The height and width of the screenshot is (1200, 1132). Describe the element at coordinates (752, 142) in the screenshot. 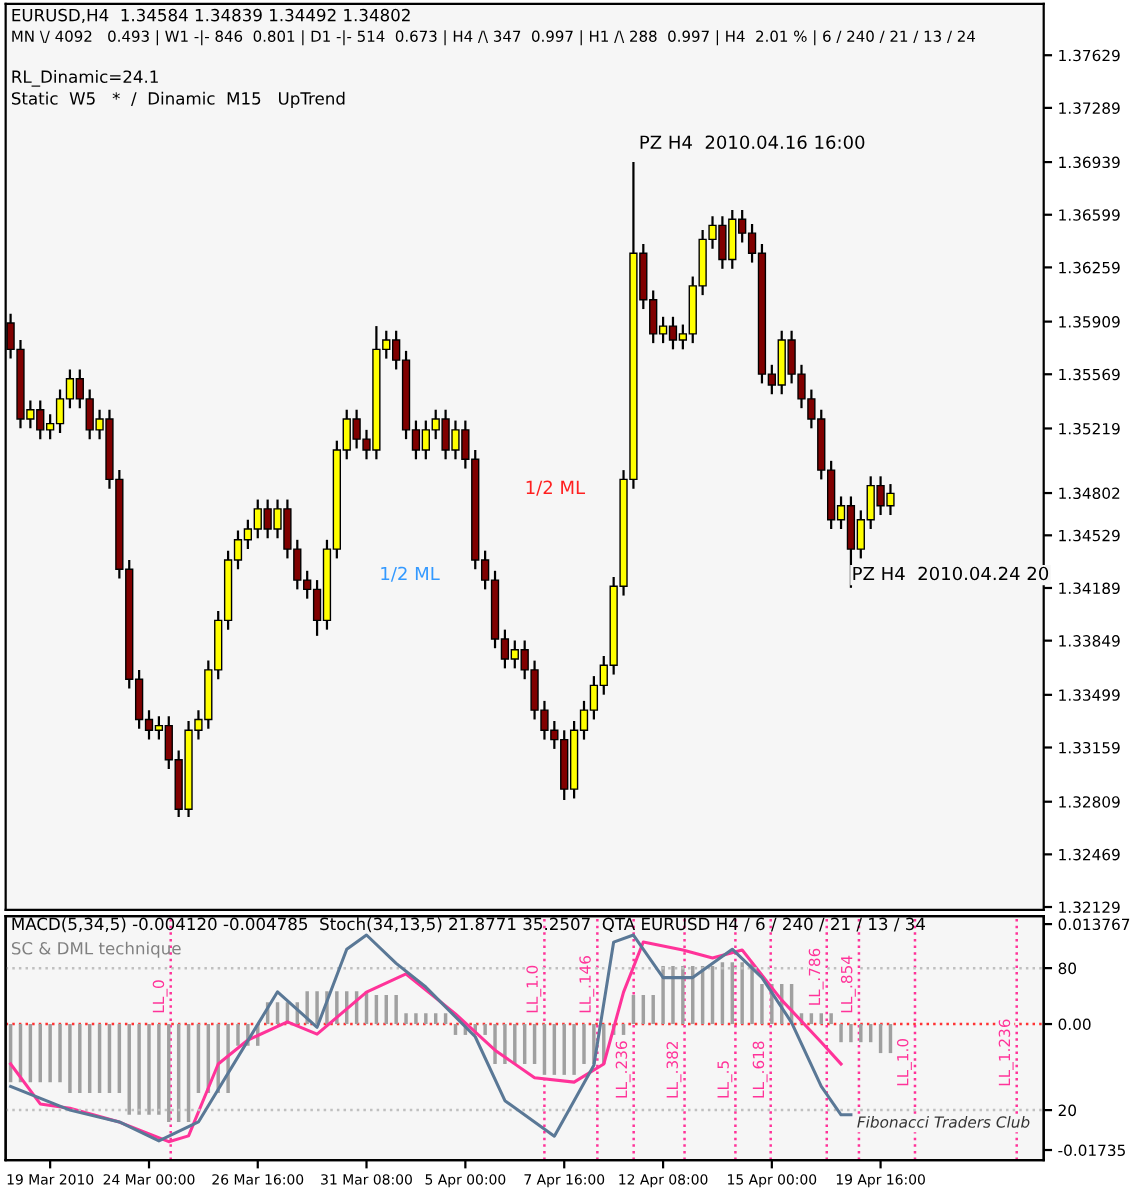

I see `annotation: PZ H4 2010.04.16 16:00` at that location.